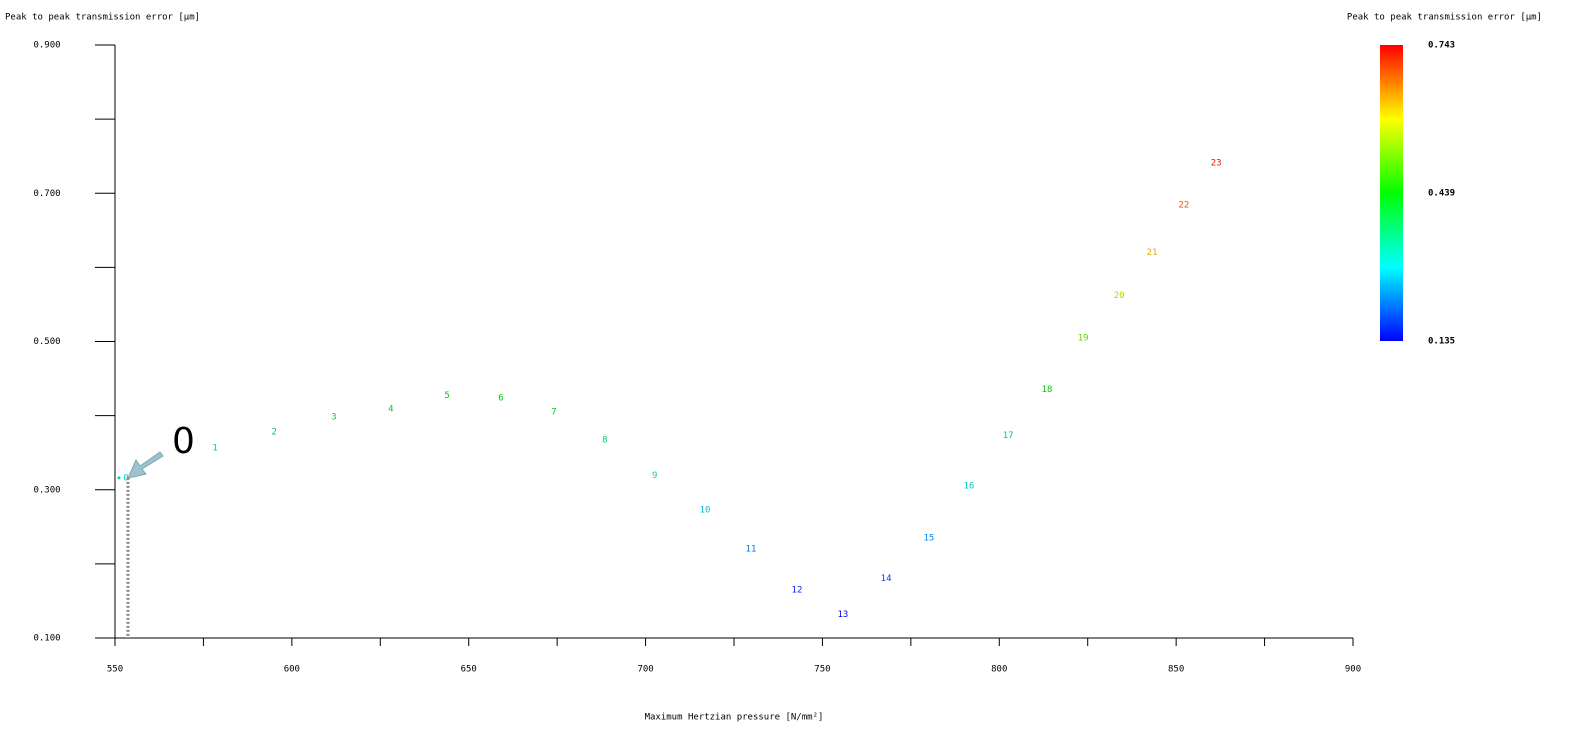  I want to click on point-label: 2, so click(273, 432).